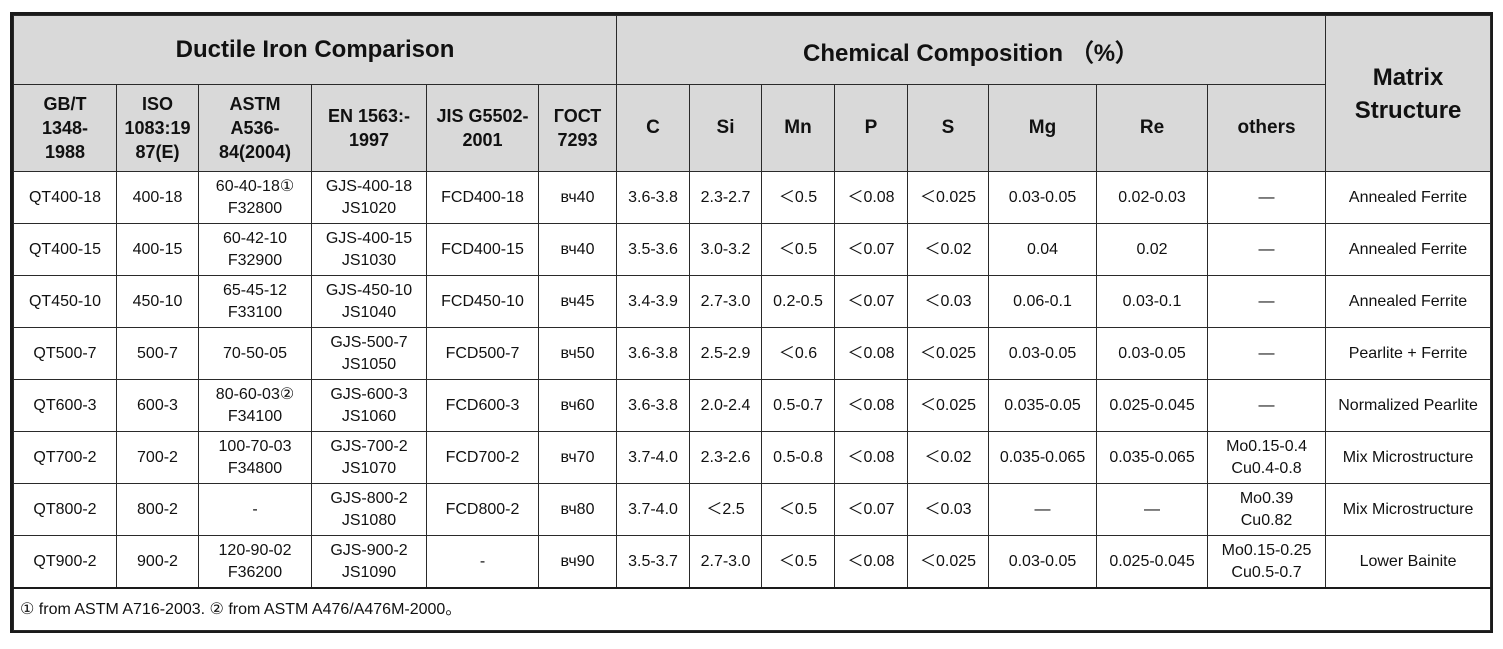  I want to click on cell-c: 3.4-3.9, so click(653, 301).